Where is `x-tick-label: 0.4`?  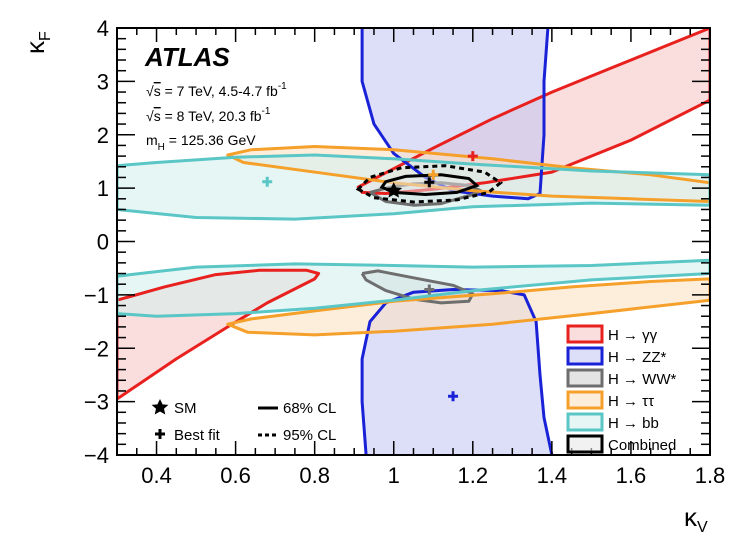
x-tick-label: 0.4 is located at coordinates (156, 475).